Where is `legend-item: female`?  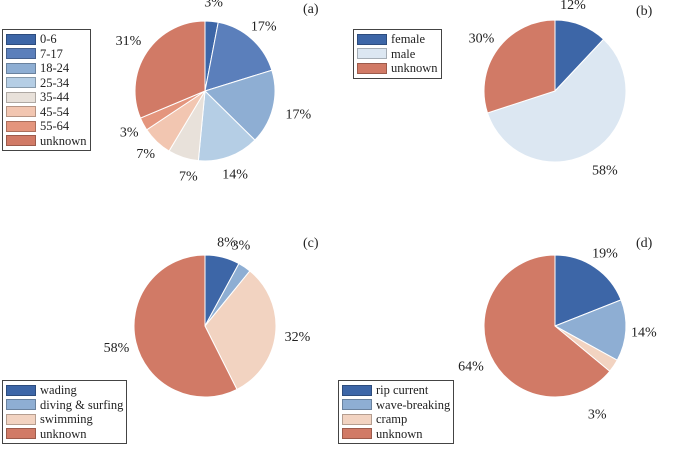 legend-item: female is located at coordinates (397, 39).